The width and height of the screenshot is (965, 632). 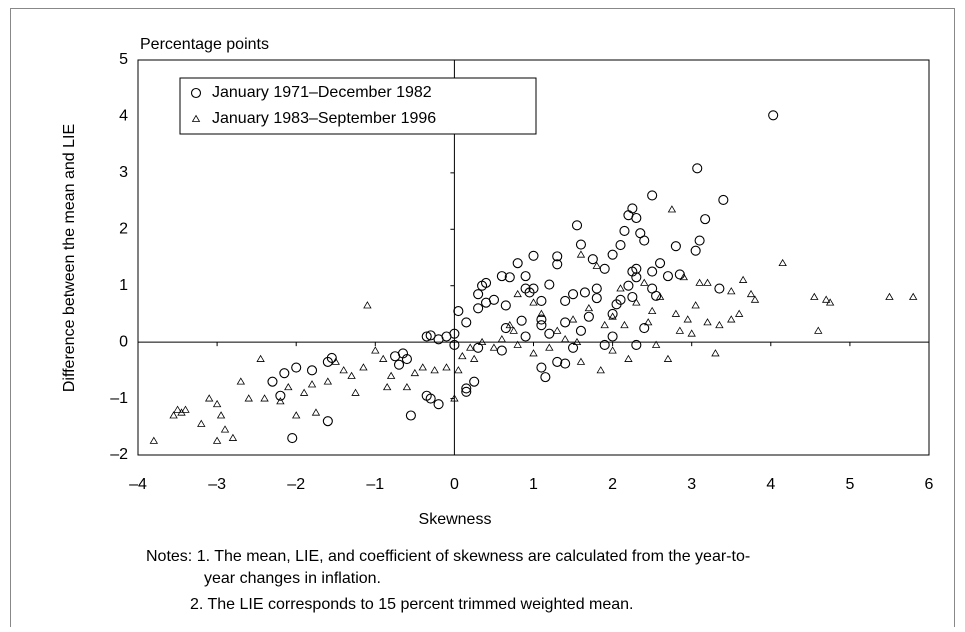 What do you see at coordinates (455, 519) in the screenshot?
I see `x-axis-label: Skewness` at bounding box center [455, 519].